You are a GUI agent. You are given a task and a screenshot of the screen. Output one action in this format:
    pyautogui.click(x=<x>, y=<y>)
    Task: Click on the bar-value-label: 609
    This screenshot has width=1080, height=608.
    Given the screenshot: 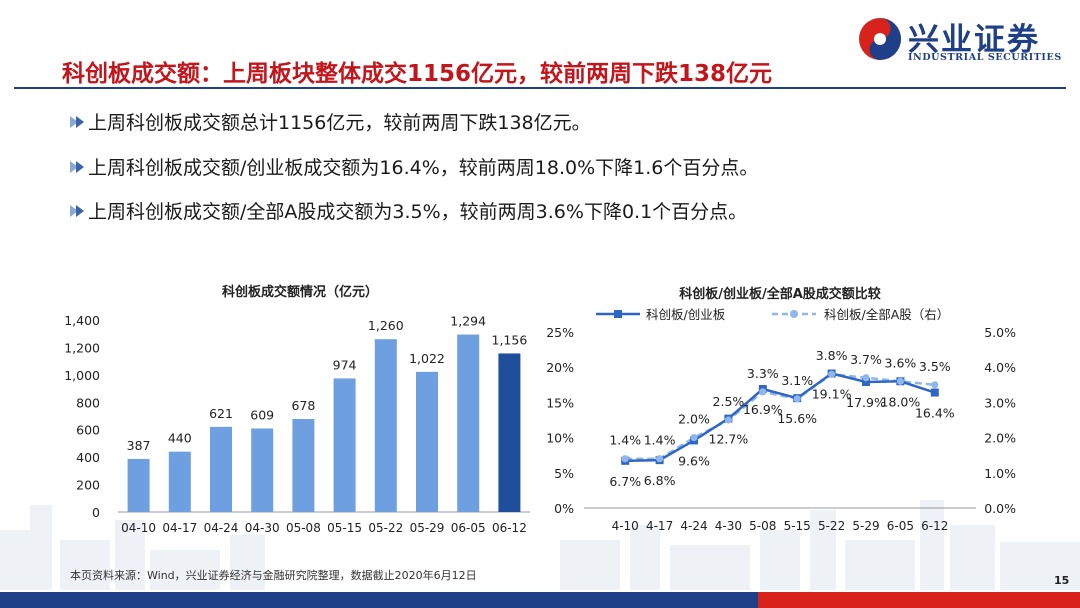 What is the action you would take?
    pyautogui.click(x=262, y=414)
    